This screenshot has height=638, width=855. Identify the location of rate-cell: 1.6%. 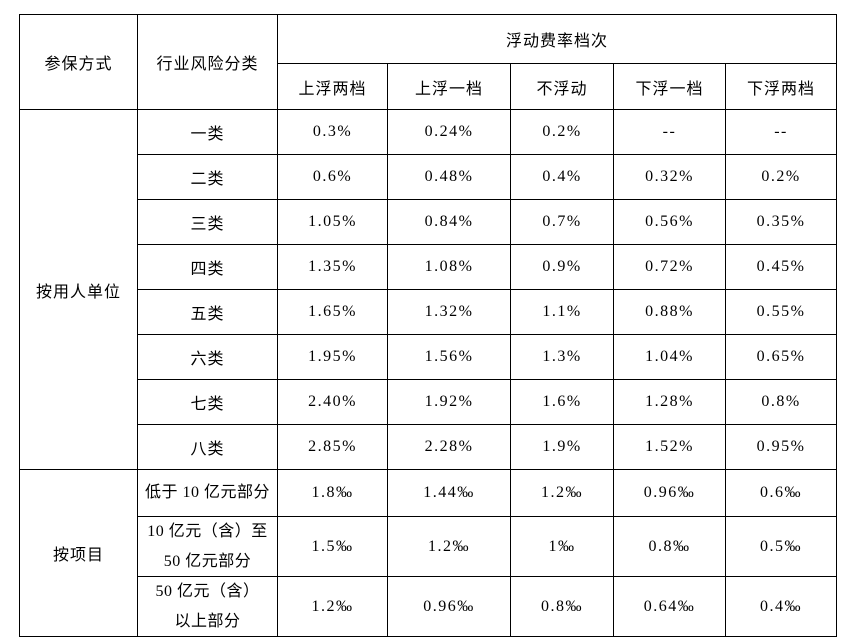
(562, 402).